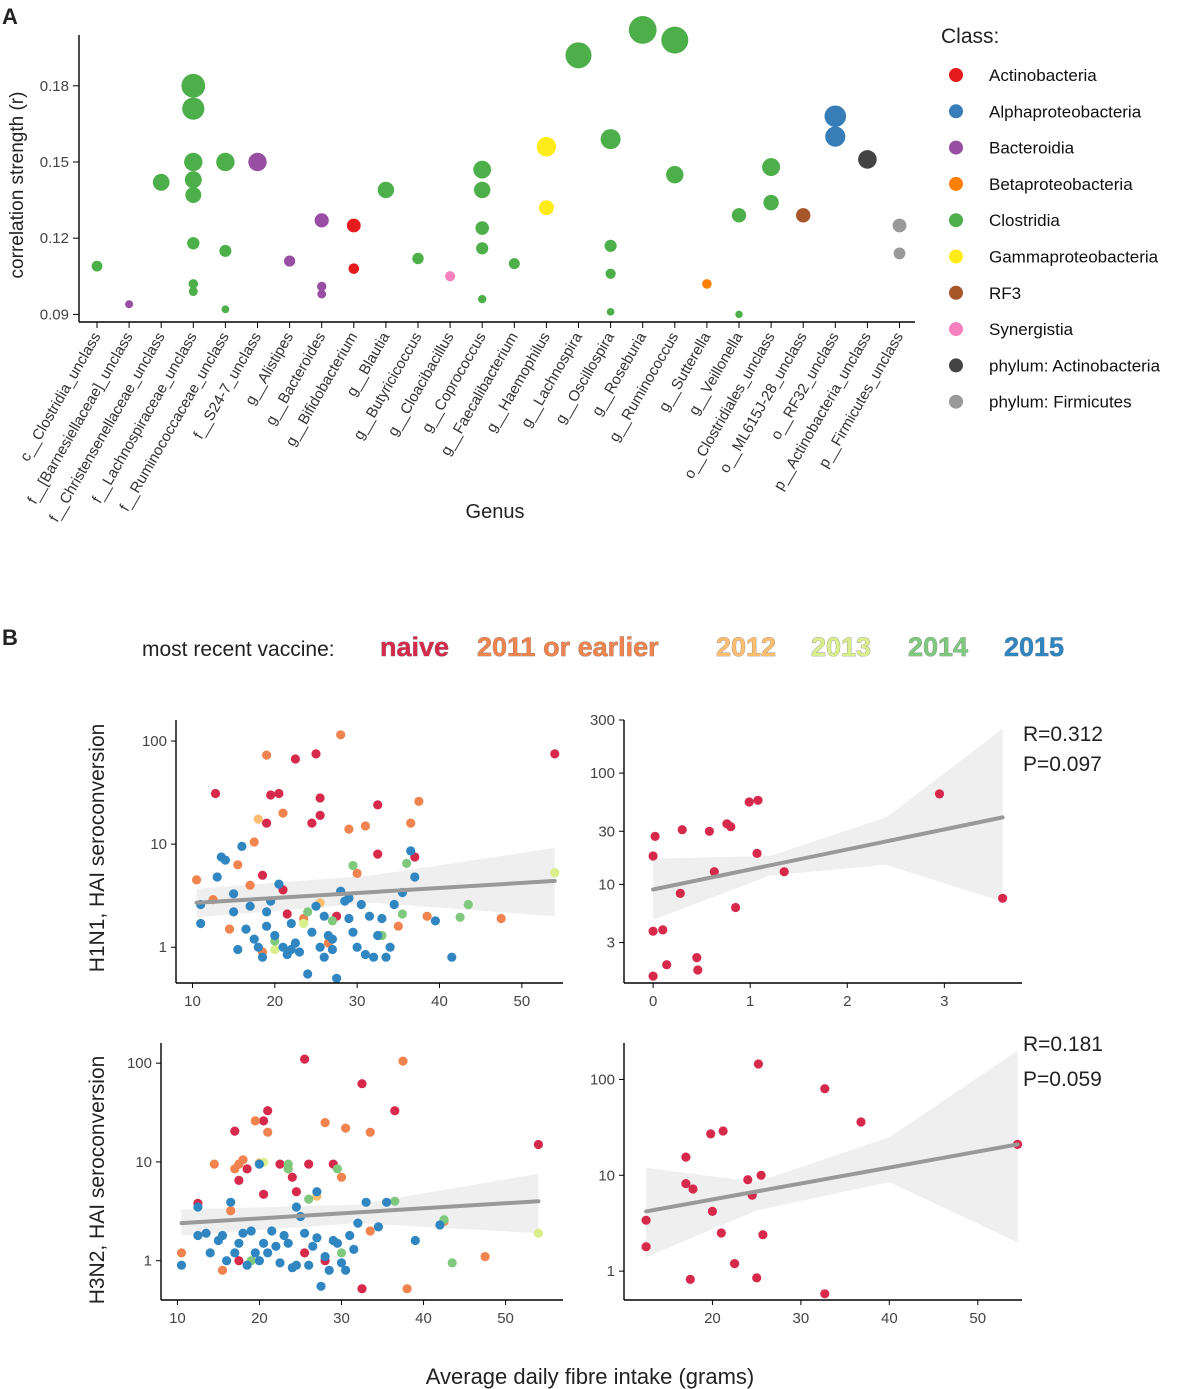 The height and width of the screenshot is (1389, 1181). I want to click on legend-marker-bacteroidia, so click(956, 147).